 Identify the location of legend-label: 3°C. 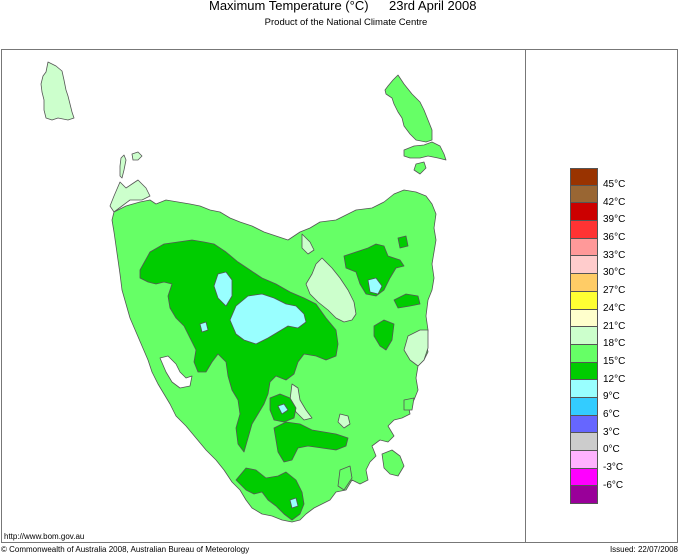
(611, 432).